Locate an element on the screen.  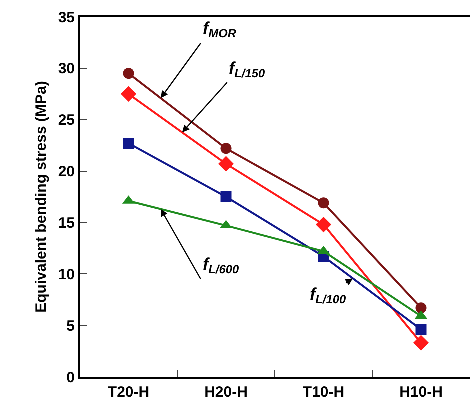
x-tick-label: T20-H is located at coordinates (129, 392).